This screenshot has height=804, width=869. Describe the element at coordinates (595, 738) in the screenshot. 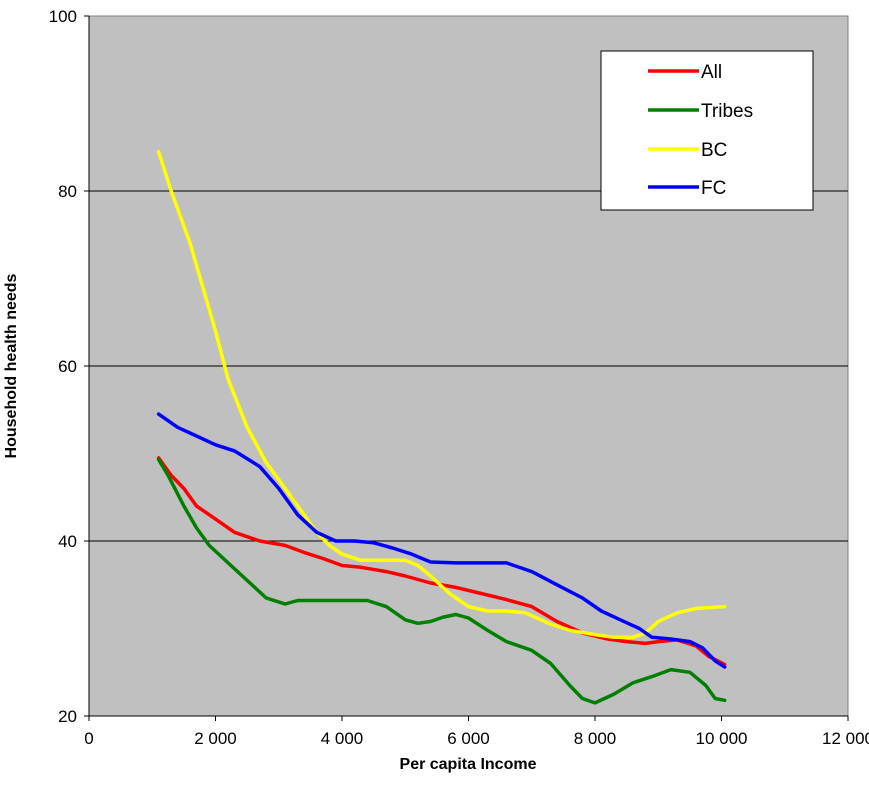

I see `x-tick-label-4: 8 000` at that location.